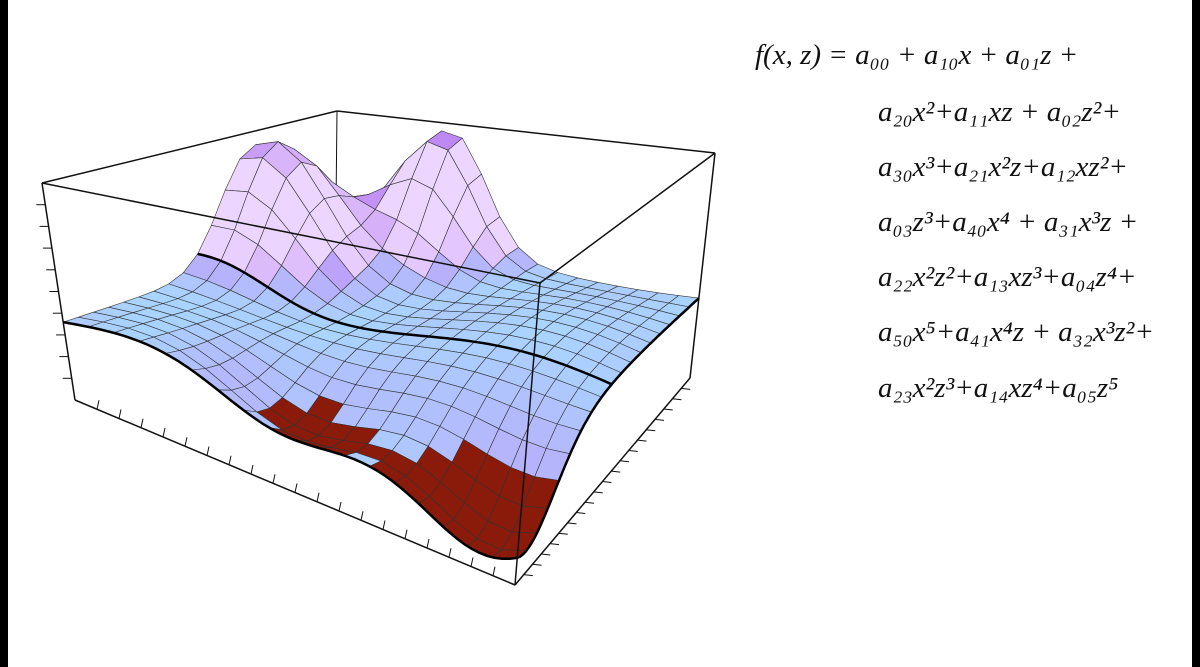  I want to click on equation-line: a₀₃z³+a₄₀x⁴ + a₃₁x³z +, so click(1008, 222).